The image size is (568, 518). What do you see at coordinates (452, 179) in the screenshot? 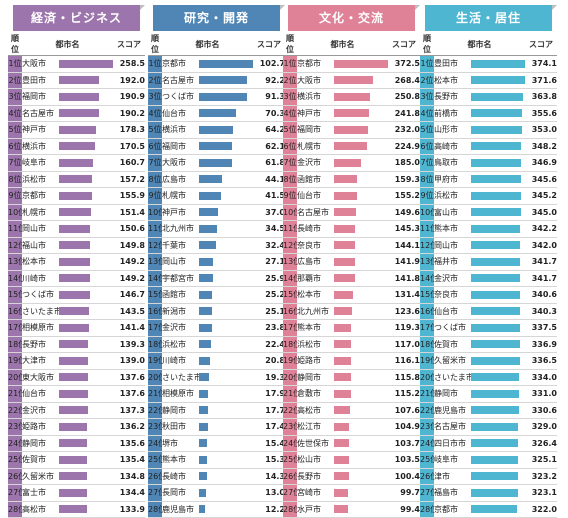
I see `city-name: 甲府市` at bounding box center [452, 179].